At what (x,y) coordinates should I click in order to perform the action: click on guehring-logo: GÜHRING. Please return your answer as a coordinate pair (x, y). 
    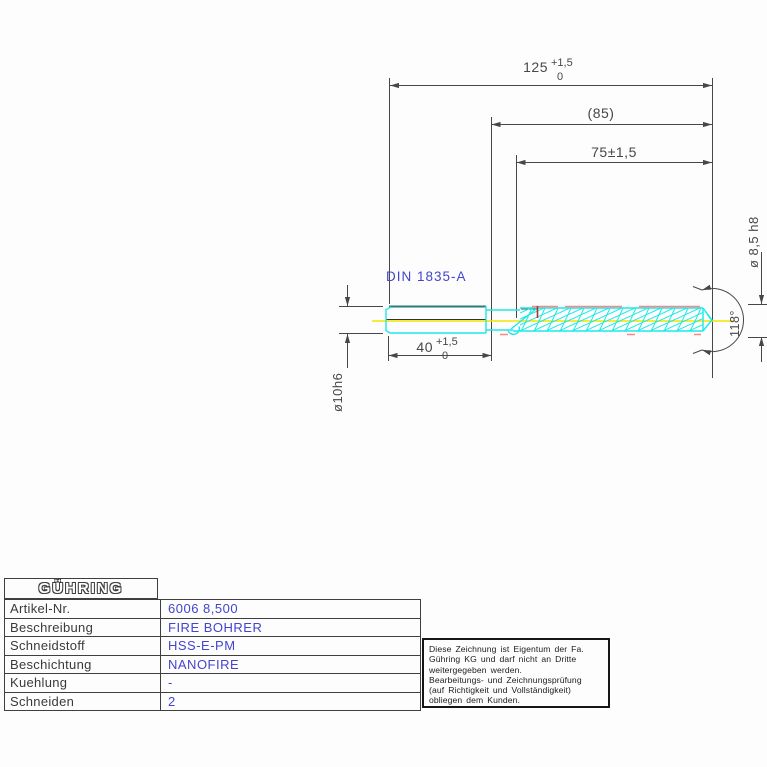
    Looking at the image, I should click on (81, 588).